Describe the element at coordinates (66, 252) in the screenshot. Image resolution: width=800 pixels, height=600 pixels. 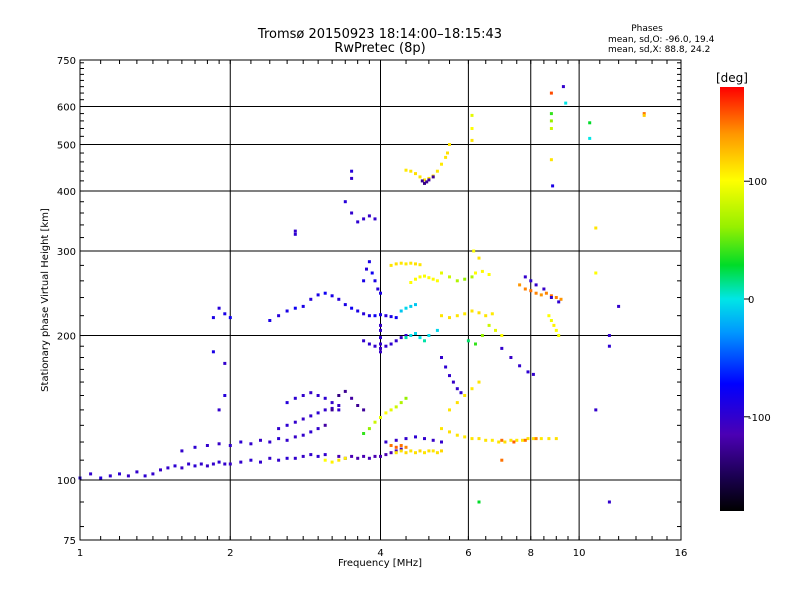
I see `y-tick-label: 300` at that location.